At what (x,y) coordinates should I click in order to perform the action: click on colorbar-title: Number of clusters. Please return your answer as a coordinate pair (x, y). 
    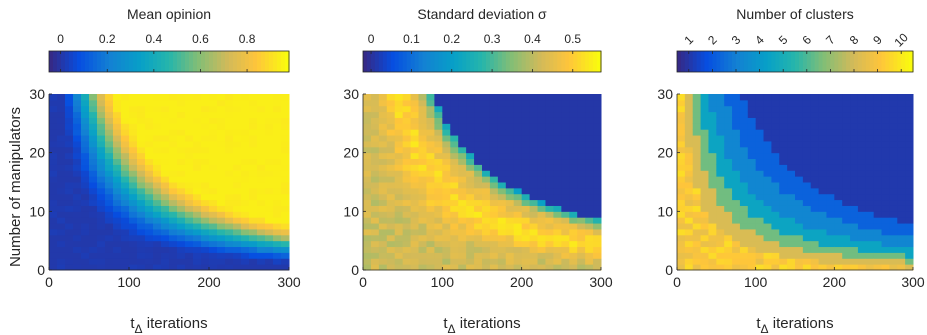
    Looking at the image, I should click on (794, 14).